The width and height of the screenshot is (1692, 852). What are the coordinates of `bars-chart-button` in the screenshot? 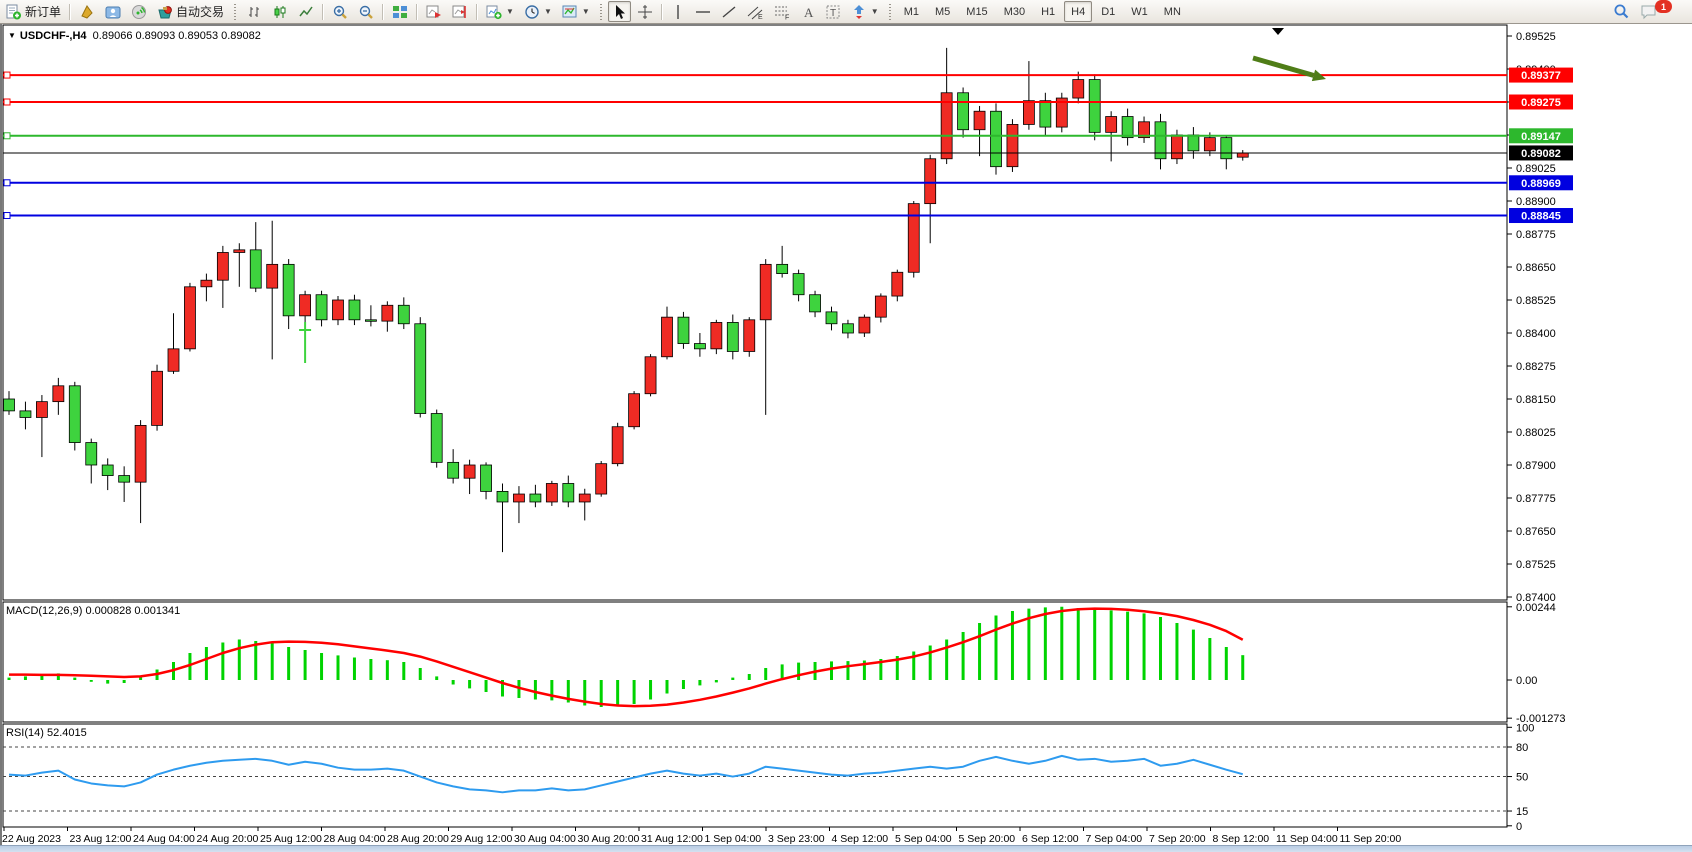 It's located at (254, 11).